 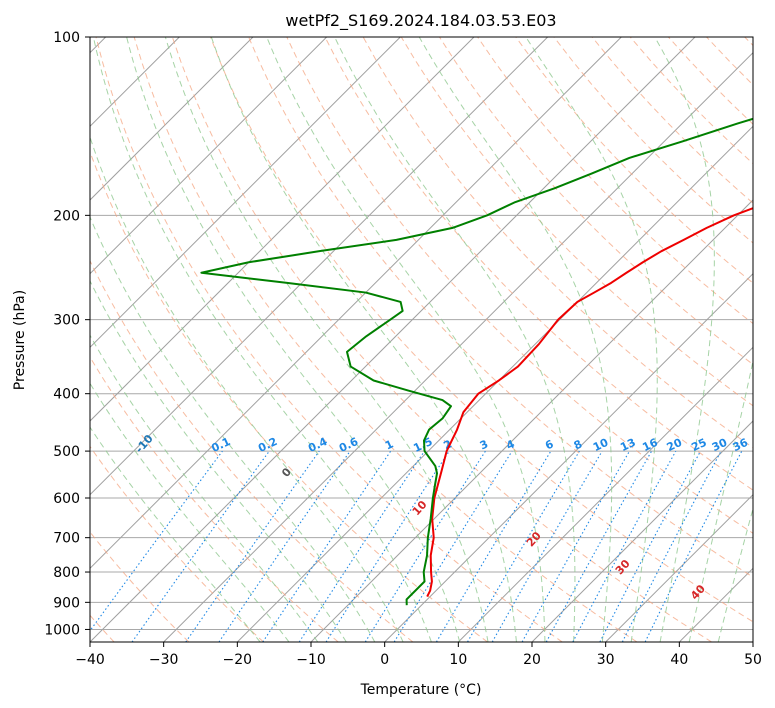 What do you see at coordinates (66, 539) in the screenshot?
I see `y-tick-label: 700` at bounding box center [66, 539].